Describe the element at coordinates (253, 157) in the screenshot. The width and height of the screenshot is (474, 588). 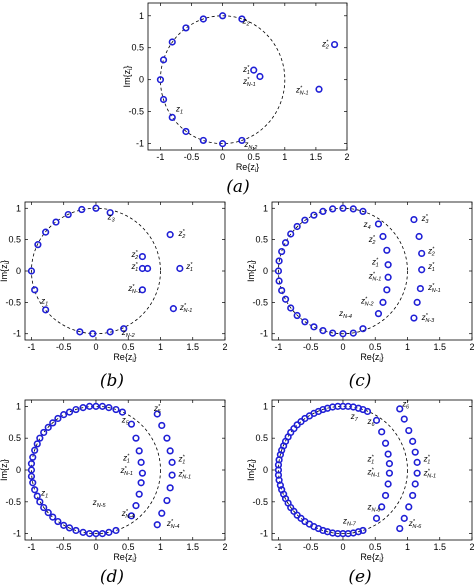
I see `x-tick-label: 0.5` at that location.